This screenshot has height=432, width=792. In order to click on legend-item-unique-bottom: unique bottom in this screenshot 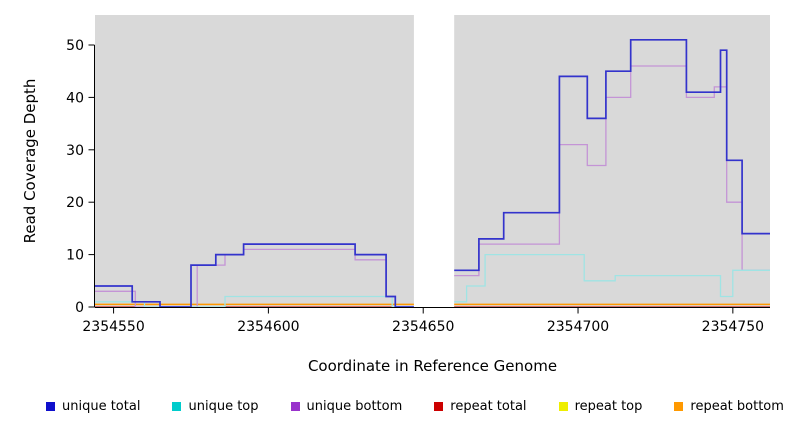, I will do `click(346, 406)`.